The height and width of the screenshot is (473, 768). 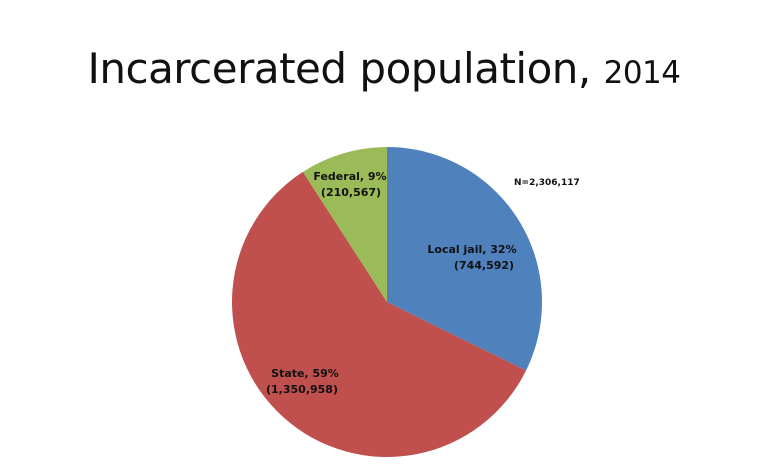 I want to click on chart-title: Incarcerated population, 2014, so click(x=384, y=68).